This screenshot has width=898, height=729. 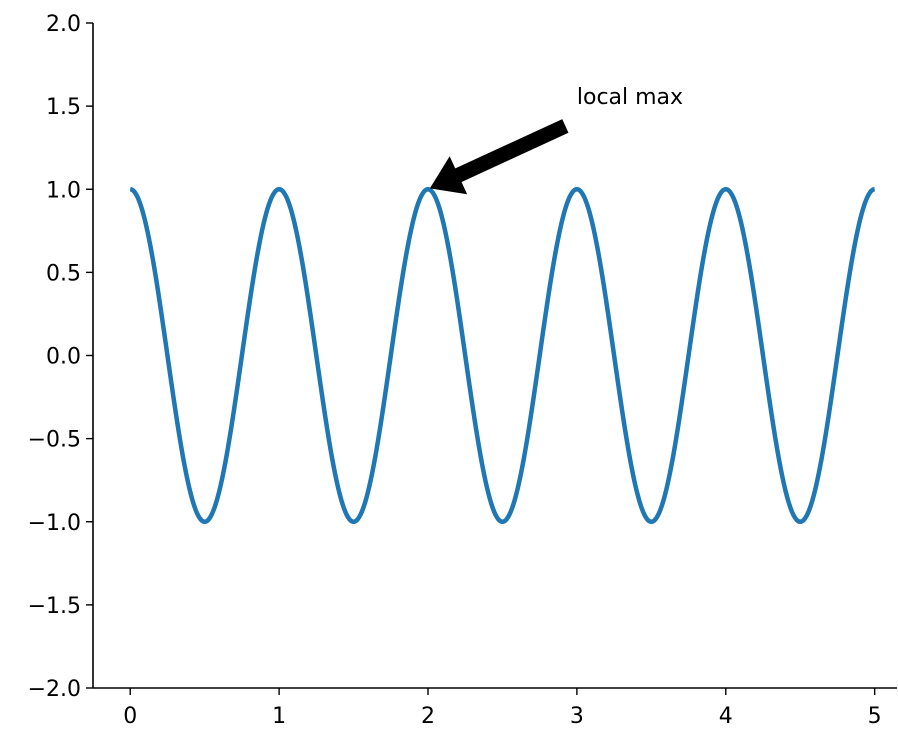 I want to click on x-tick-label: 0, so click(x=130, y=716).